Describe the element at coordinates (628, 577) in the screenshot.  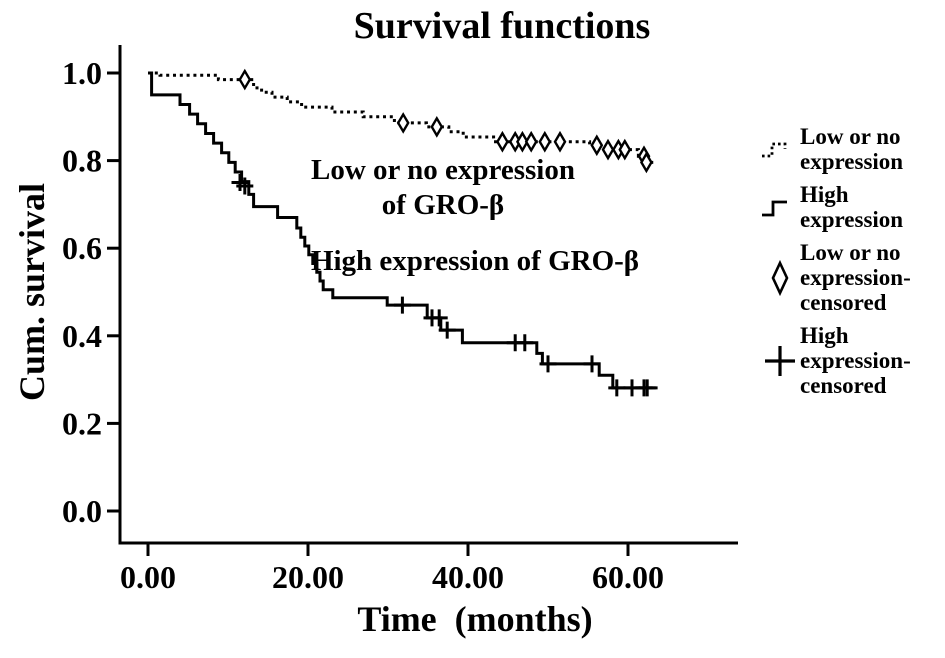
I see `x-tick-label: 60.00` at that location.